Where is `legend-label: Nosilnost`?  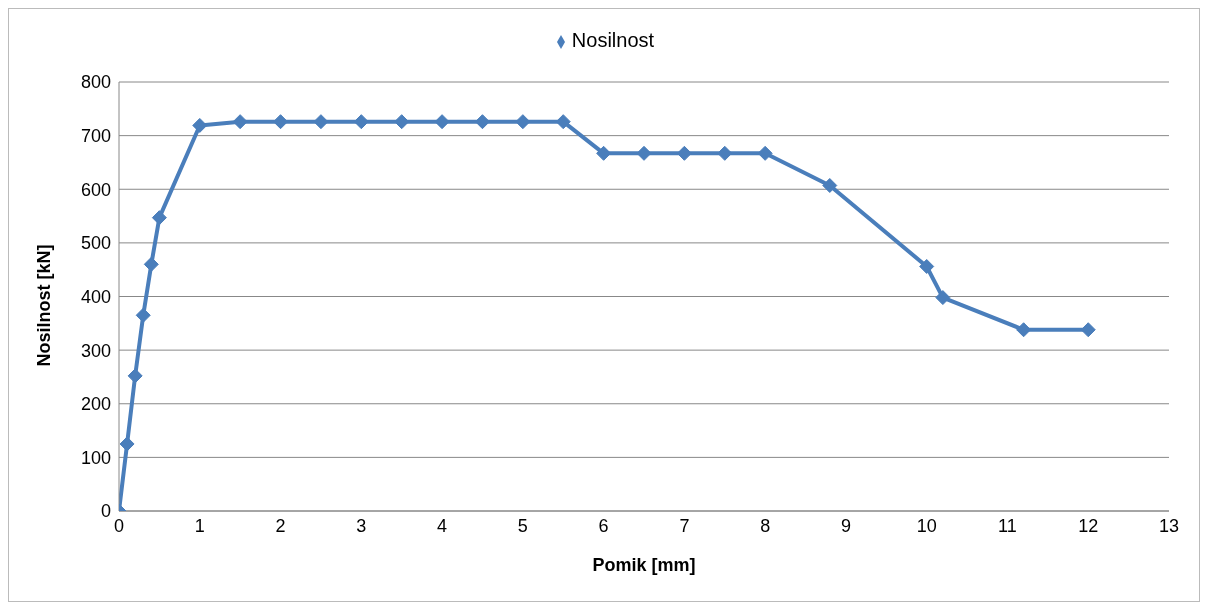
legend-label: Nosilnost is located at coordinates (613, 40).